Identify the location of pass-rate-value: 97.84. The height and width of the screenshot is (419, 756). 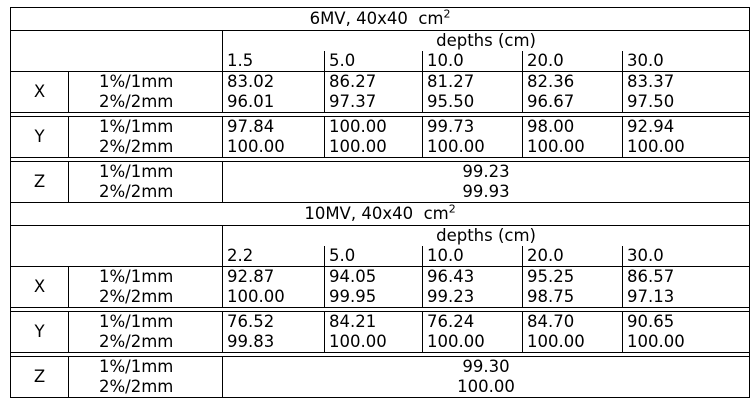
(273, 126).